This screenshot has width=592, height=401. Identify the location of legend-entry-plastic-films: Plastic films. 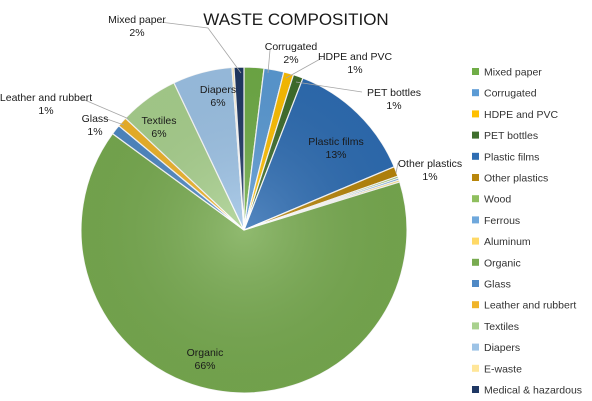
(511, 157).